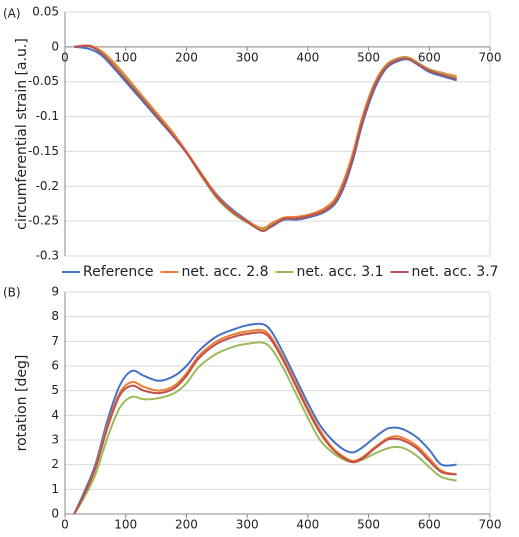  I want to click on panel-label: (A), so click(12, 14).